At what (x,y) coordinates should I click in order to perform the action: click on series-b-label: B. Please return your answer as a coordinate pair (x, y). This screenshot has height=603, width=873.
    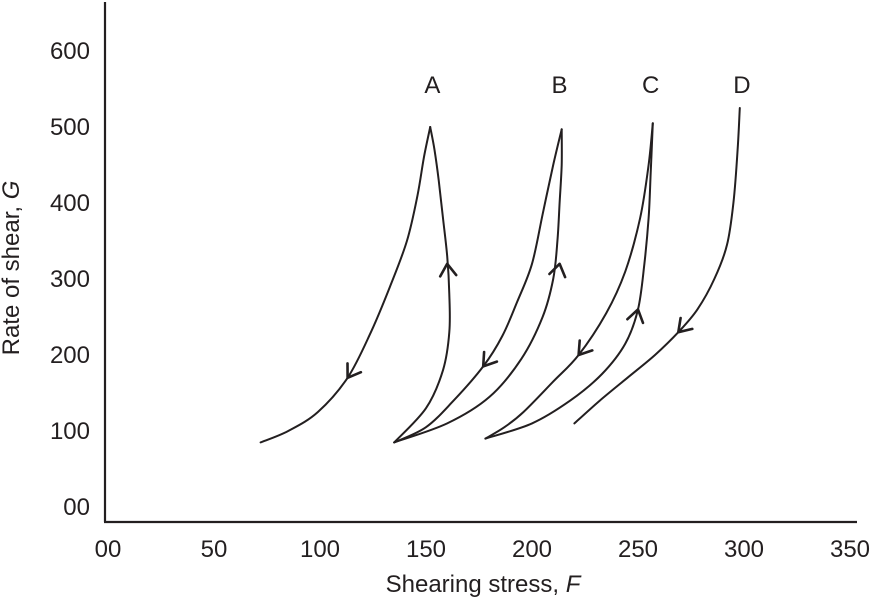
    Looking at the image, I should click on (560, 85).